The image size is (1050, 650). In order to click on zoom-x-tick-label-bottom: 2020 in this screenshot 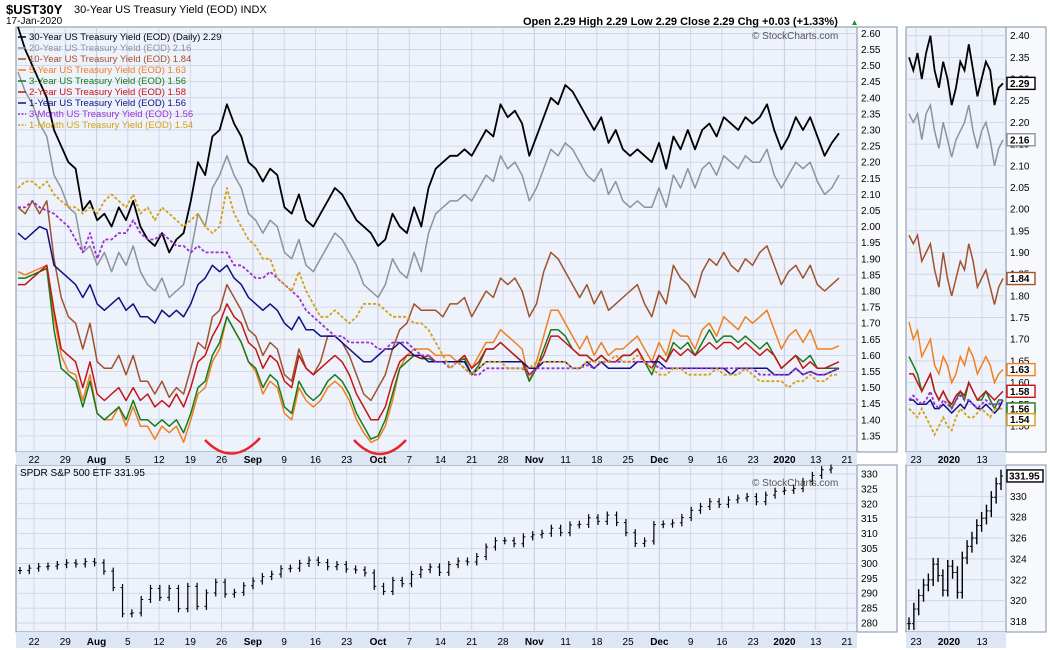, I will do `click(949, 642)`.